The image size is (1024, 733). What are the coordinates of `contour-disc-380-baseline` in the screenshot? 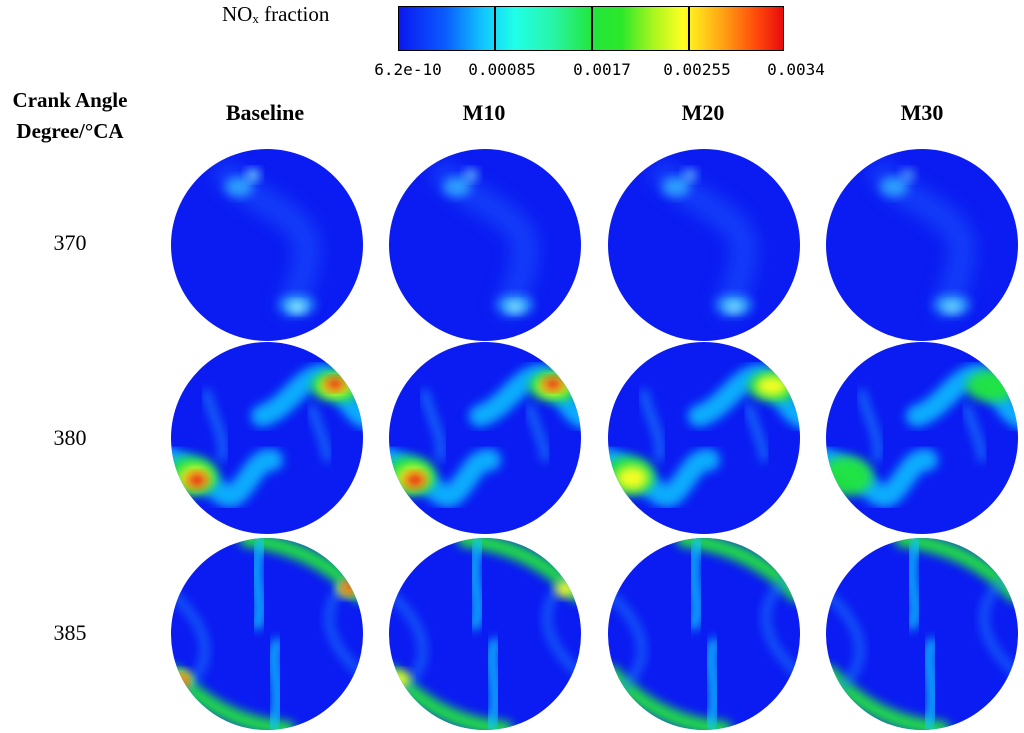 It's located at (267, 438).